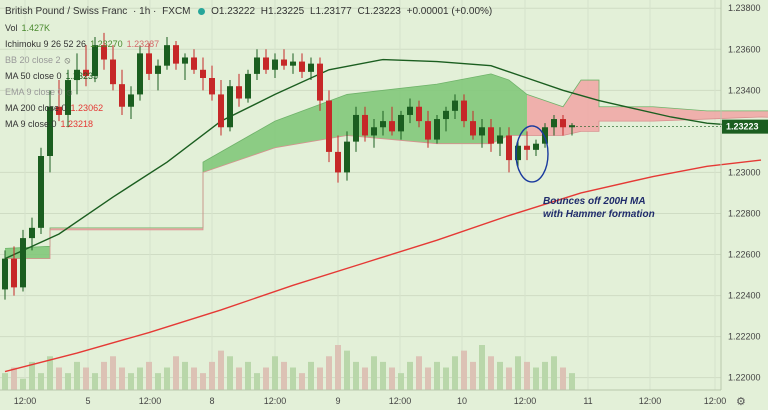  What do you see at coordinates (462, 401) in the screenshot?
I see `x-tick-label: 10` at bounding box center [462, 401].